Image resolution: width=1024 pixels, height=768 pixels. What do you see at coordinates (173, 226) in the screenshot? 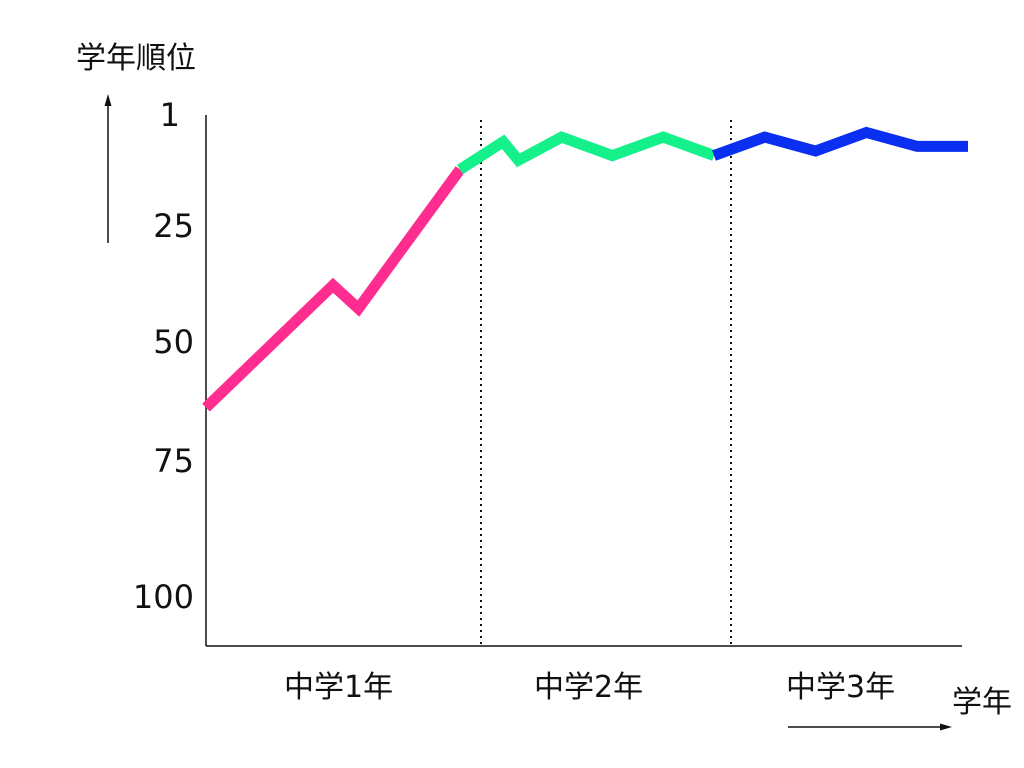
I see `y-tick-label: 25` at bounding box center [173, 226].